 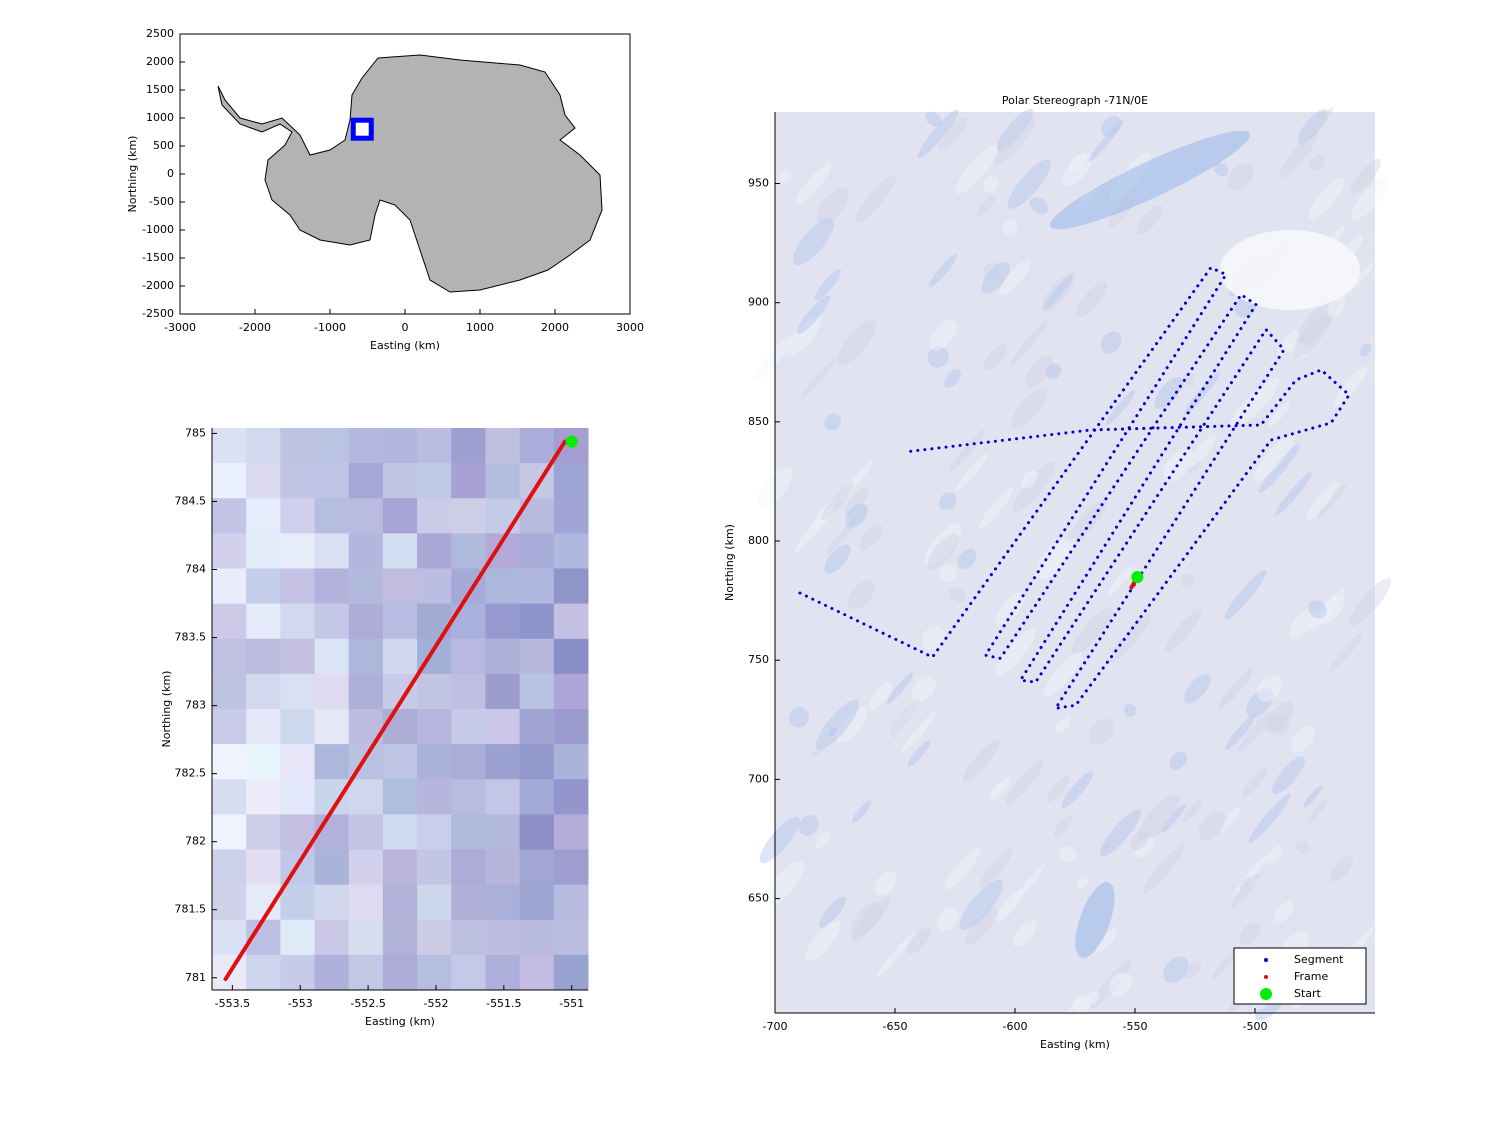 What do you see at coordinates (195, 705) in the screenshot?
I see `y-tick-label: 783` at bounding box center [195, 705].